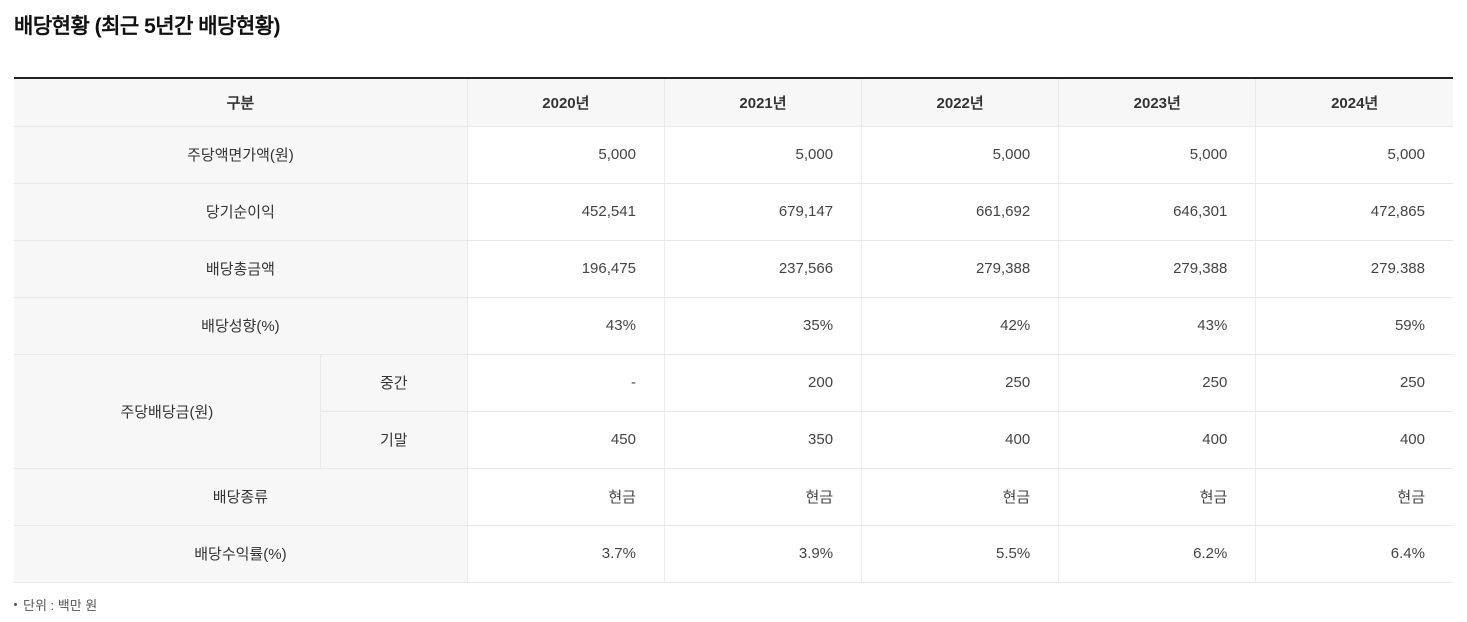 The image size is (1467, 622). What do you see at coordinates (167, 411) in the screenshot?
I see `row-label-dps: 주당배당금(원)` at bounding box center [167, 411].